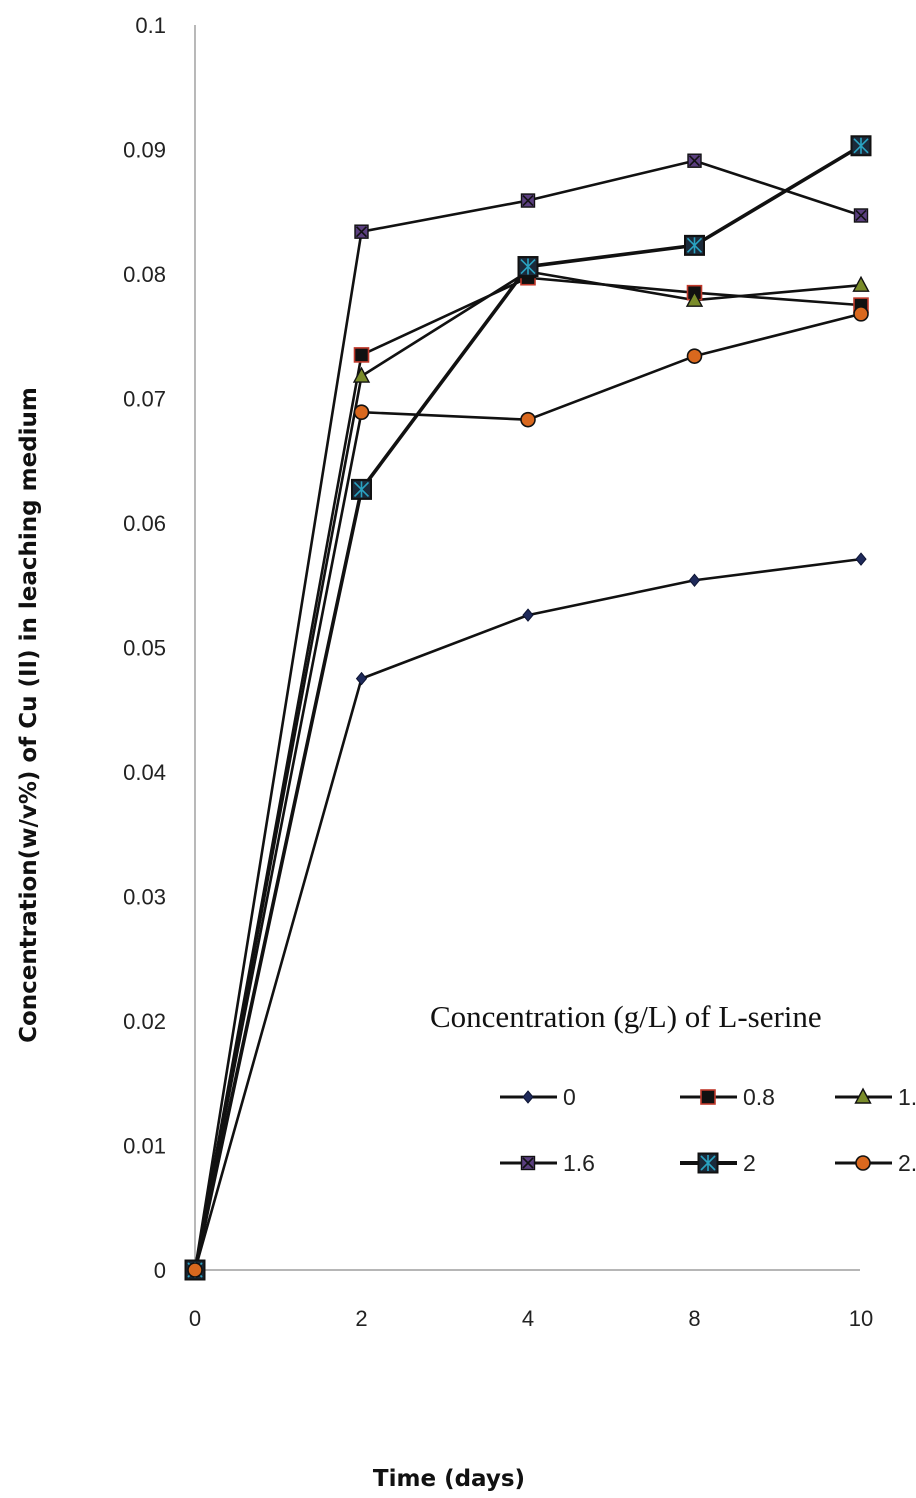 This screenshot has height=1498, width=916. Describe the element at coordinates (907, 1097) in the screenshot. I see `legend-label: 1.2` at that location.